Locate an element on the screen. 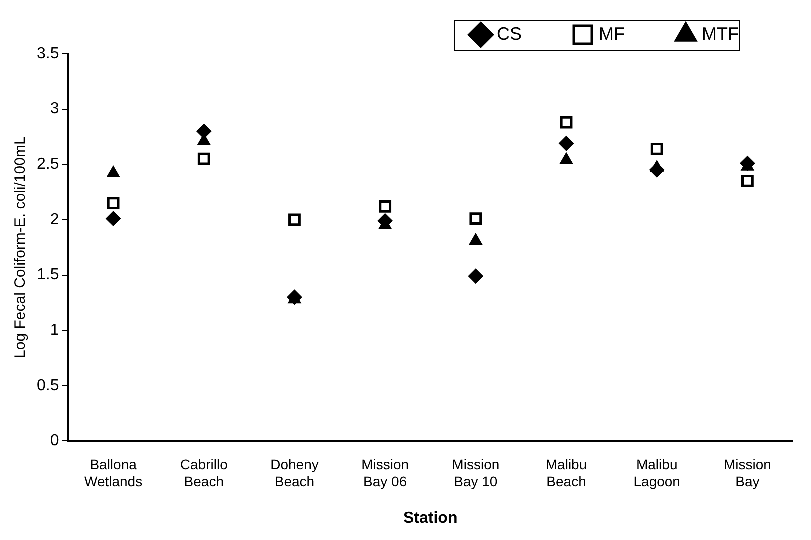  x-tick-label: Malibu Beach is located at coordinates (567, 473).